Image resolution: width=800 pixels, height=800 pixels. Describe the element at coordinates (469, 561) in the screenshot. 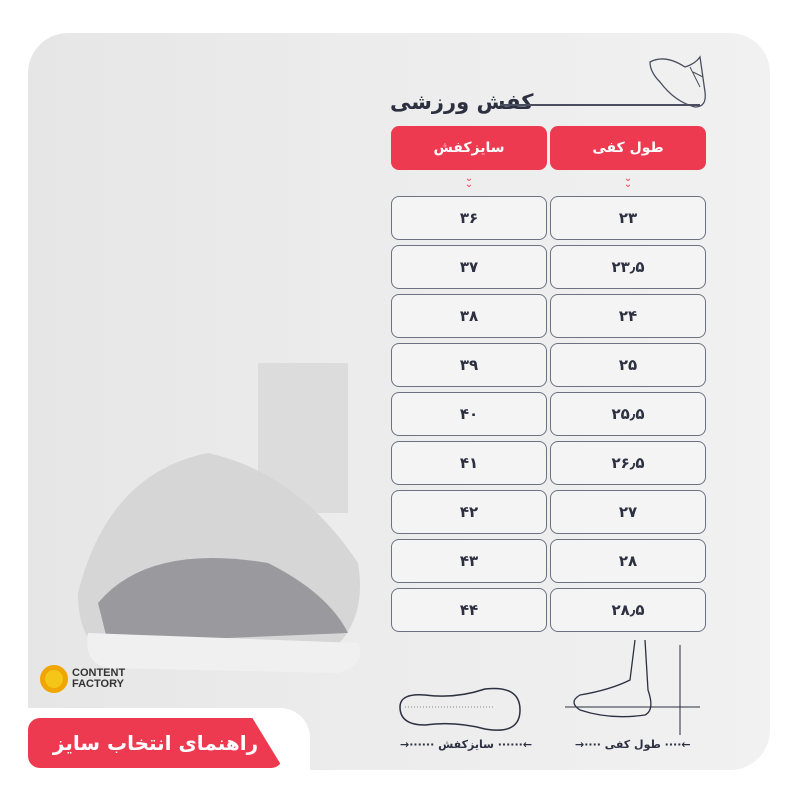

I see `shoe-size-cell: ۴۳` at that location.